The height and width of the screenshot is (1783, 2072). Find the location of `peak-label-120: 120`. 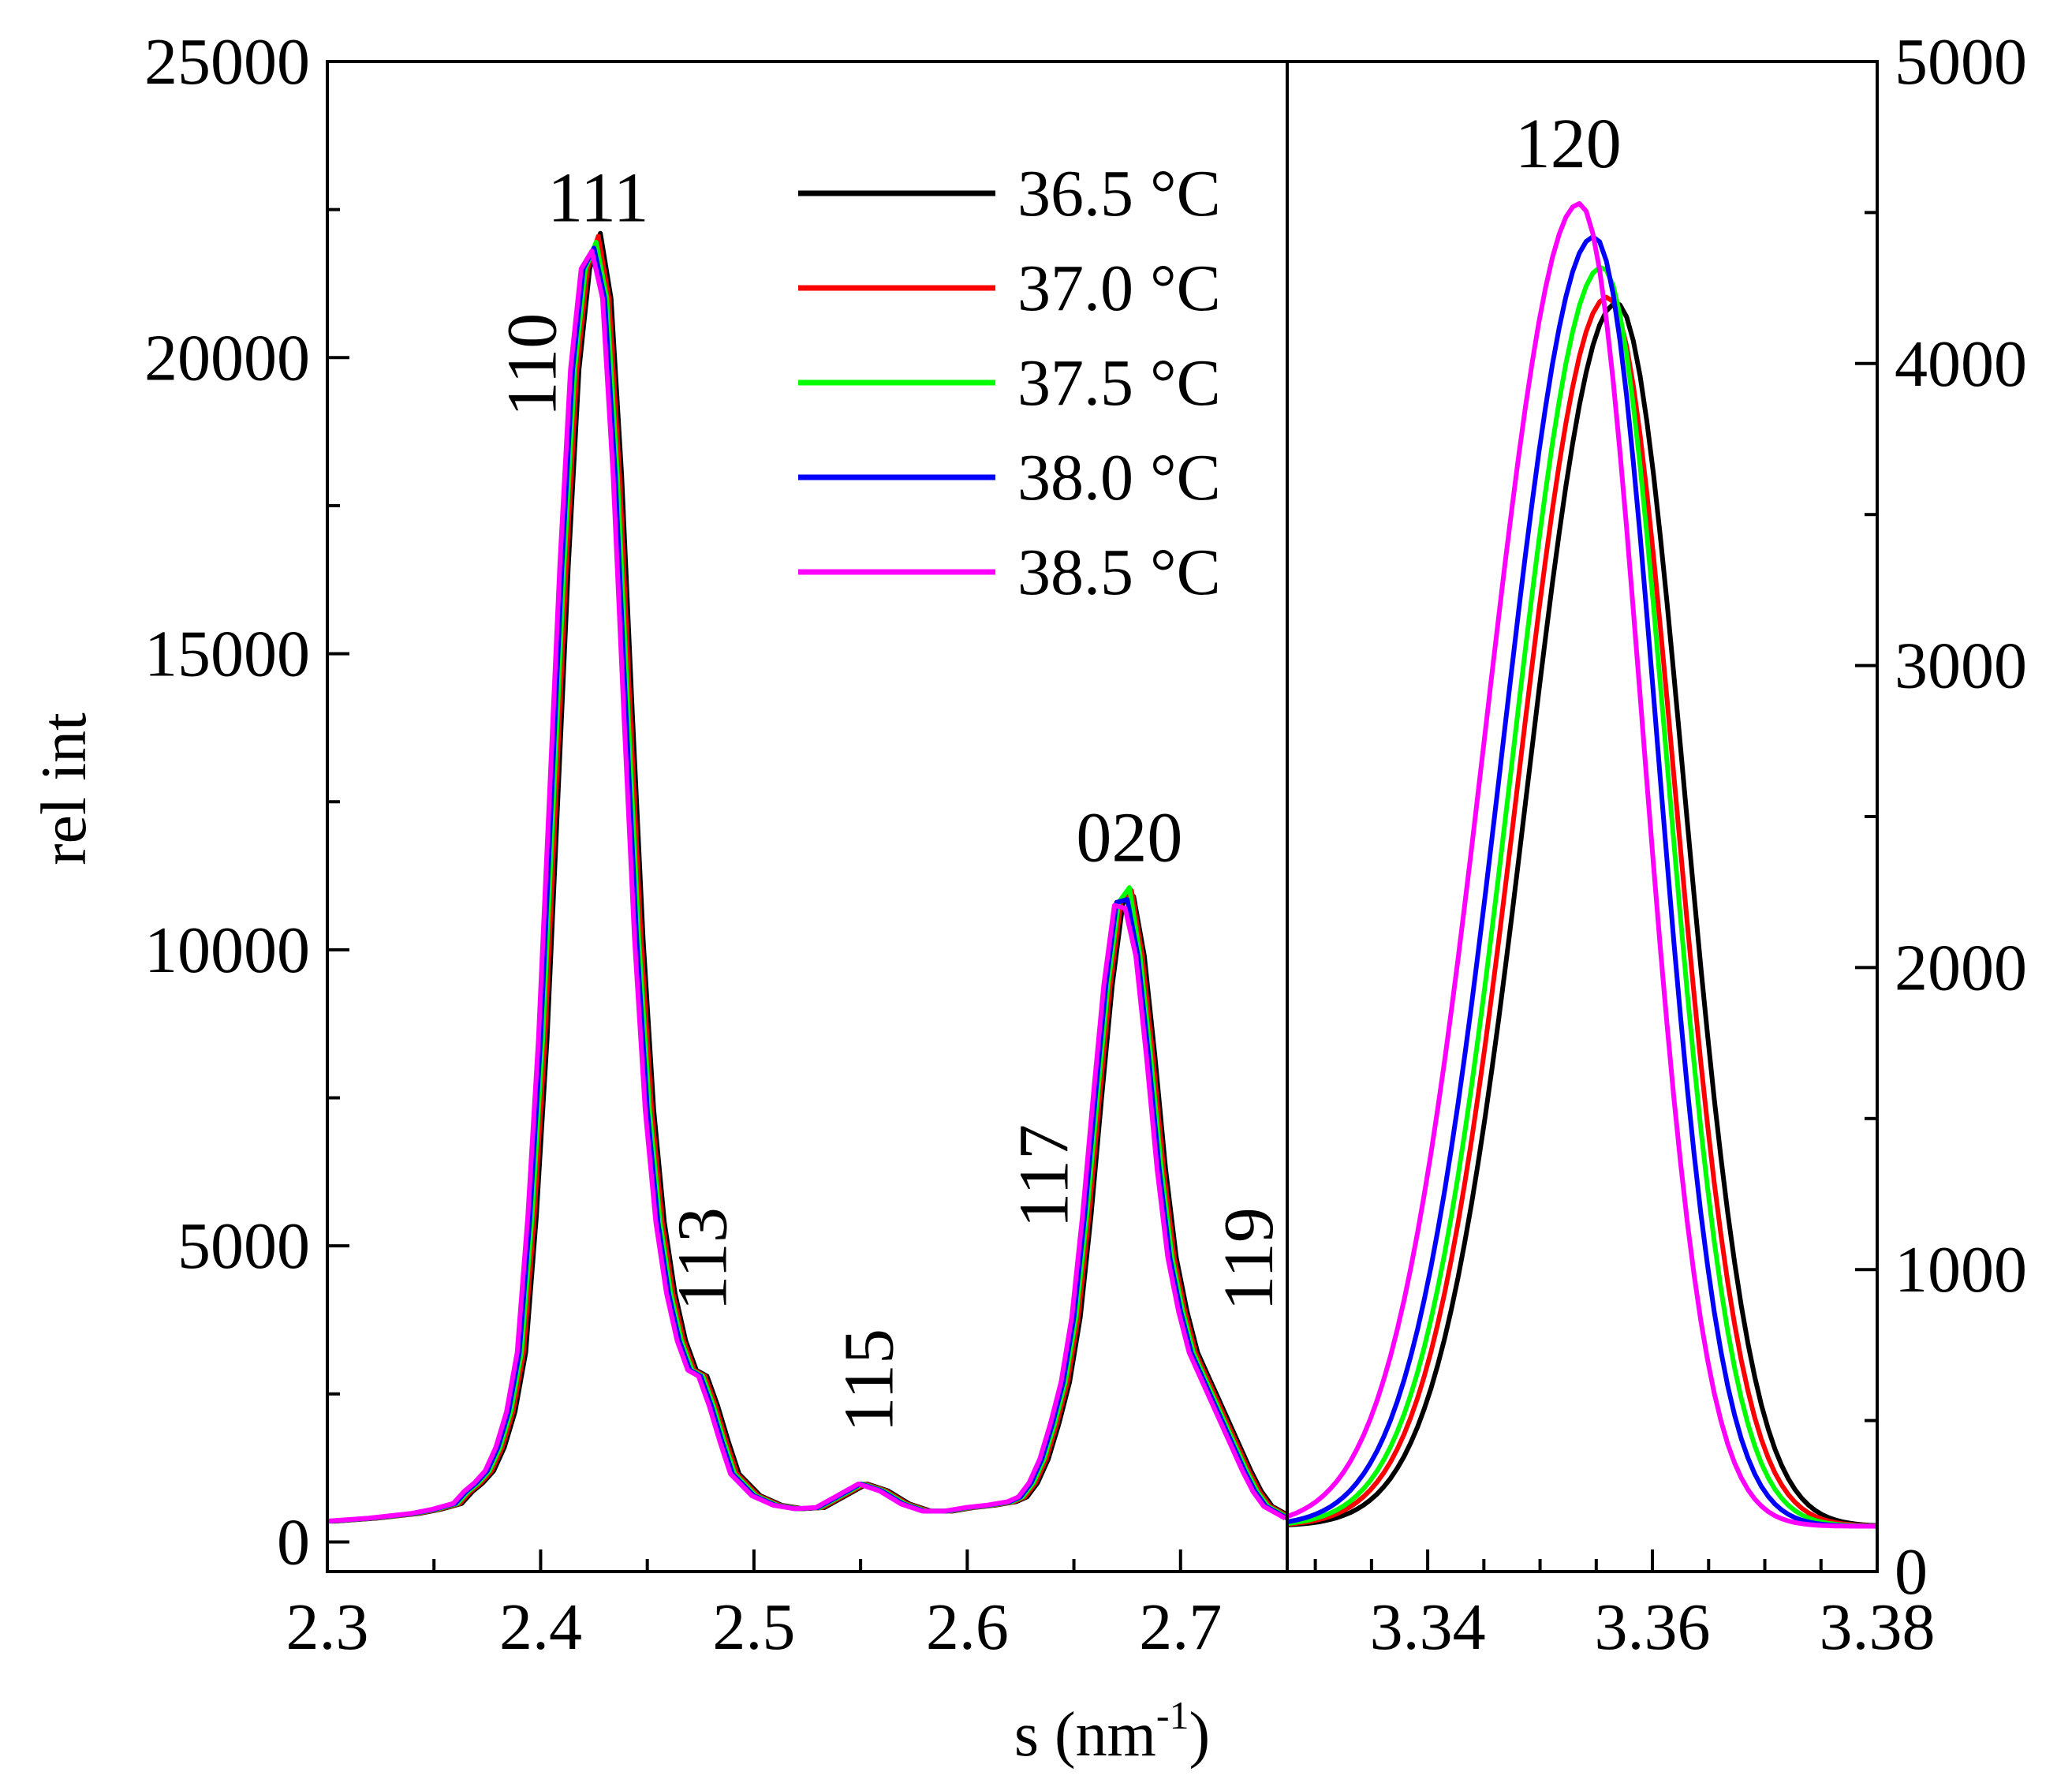

peak-label-120: 120 is located at coordinates (1568, 144).